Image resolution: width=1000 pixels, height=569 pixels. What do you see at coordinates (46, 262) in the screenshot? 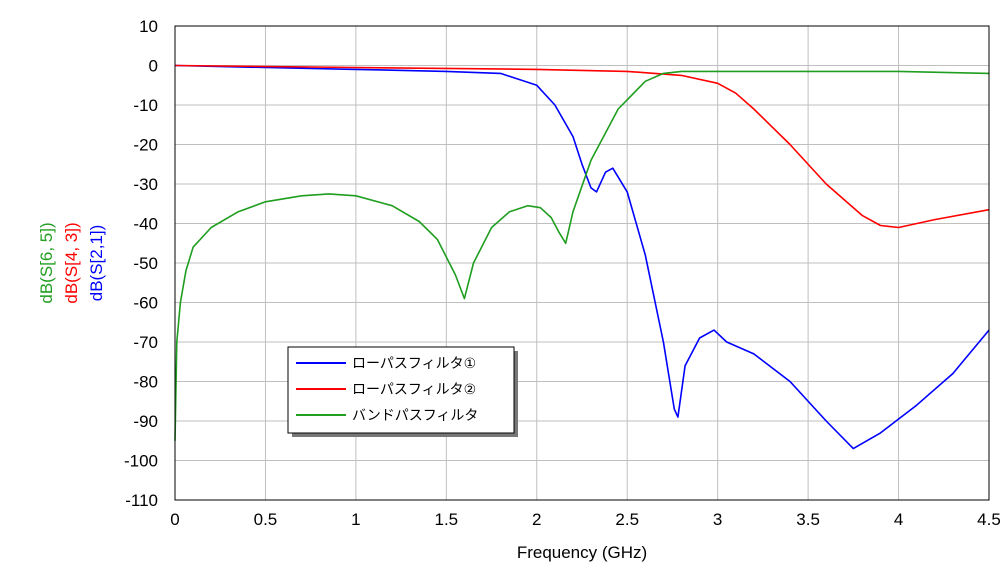
I see `y-axis-label-s65: dB(S[6, 5])` at bounding box center [46, 262].